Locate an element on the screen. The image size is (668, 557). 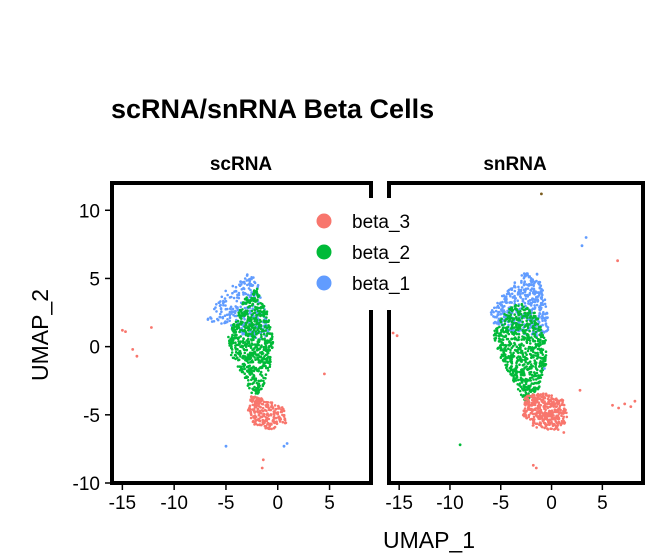
y-tick-label: -5 is located at coordinates (91, 416).